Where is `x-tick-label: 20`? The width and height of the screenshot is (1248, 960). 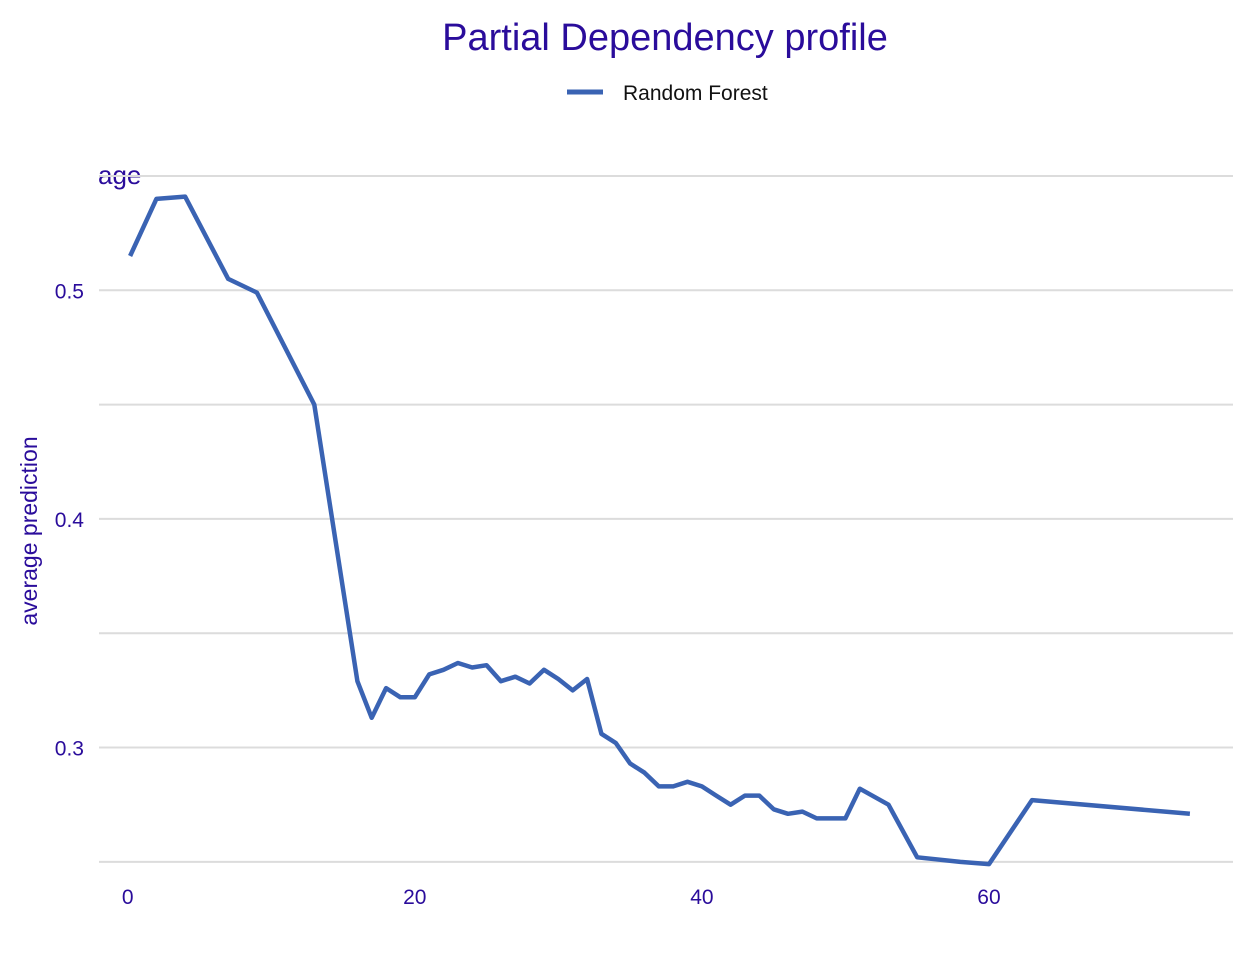
x-tick-label: 20 is located at coordinates (414, 897).